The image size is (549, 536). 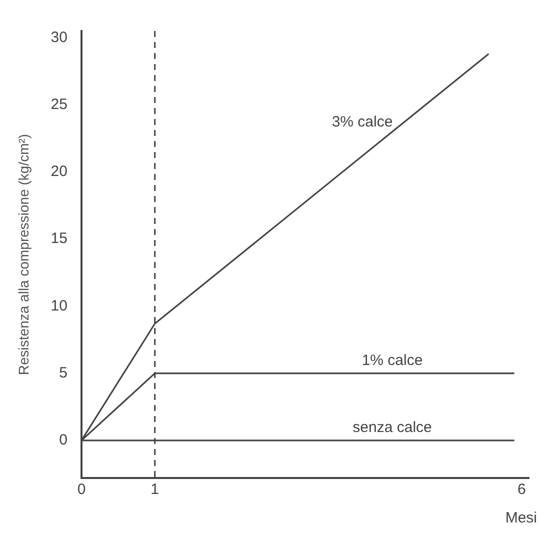 I want to click on y-tick-label: 5, so click(x=63, y=373).